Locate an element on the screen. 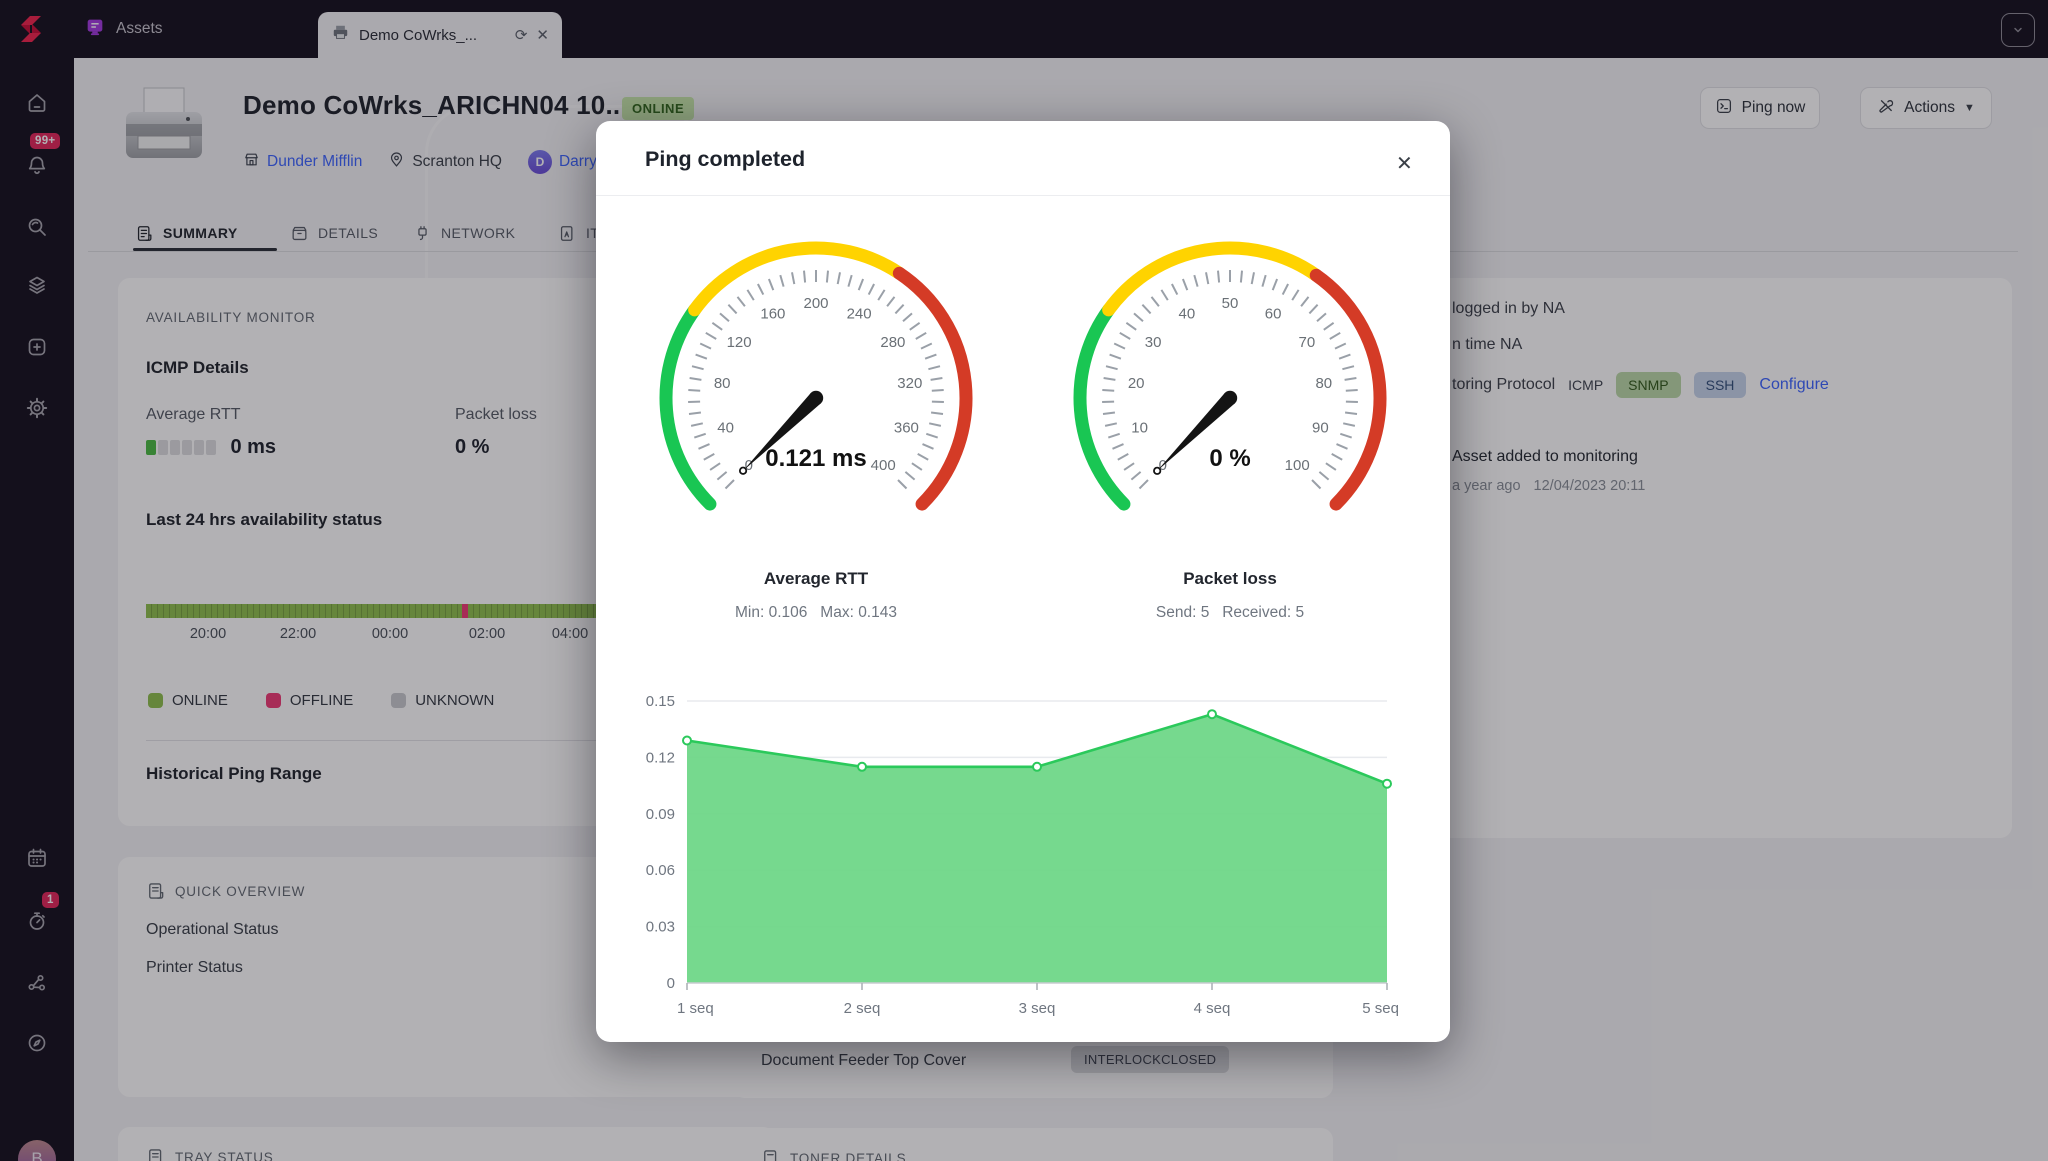 The height and width of the screenshot is (1161, 2048). availability-legend: ONLINE OFFLINE UNKNOWN is located at coordinates (321, 700).